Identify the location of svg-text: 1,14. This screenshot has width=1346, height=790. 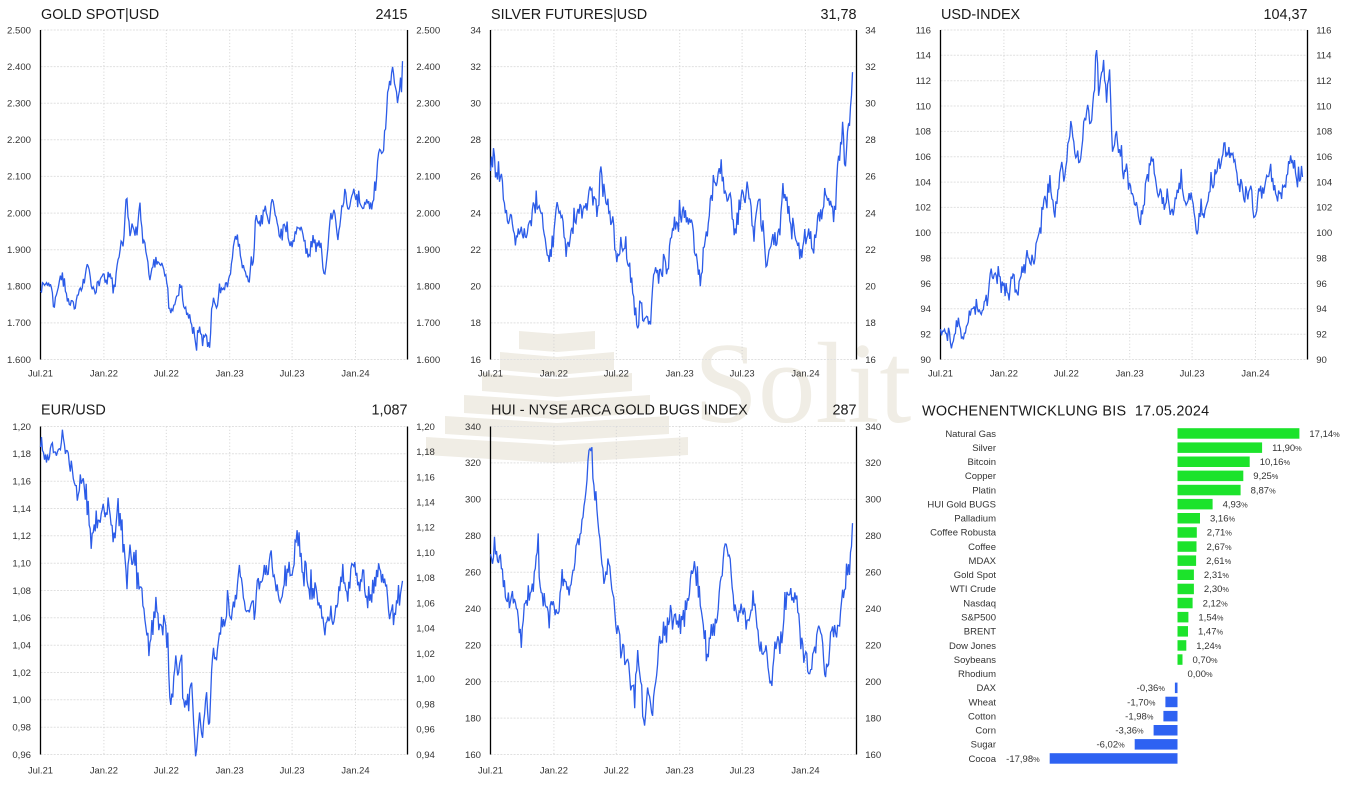
(21, 509).